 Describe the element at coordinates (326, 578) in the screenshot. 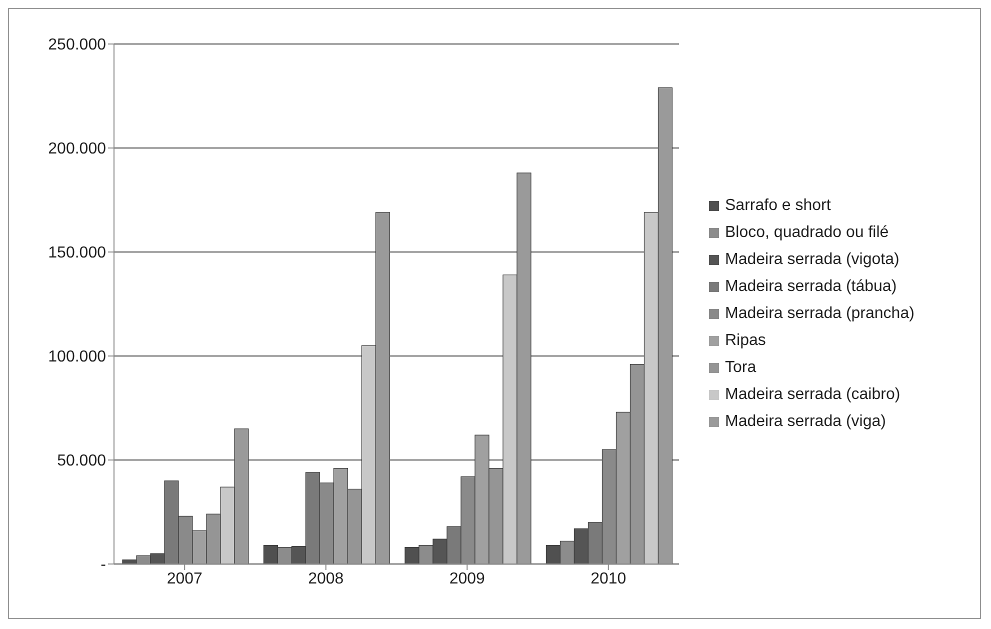

I see `x-tick-label: 2008` at that location.